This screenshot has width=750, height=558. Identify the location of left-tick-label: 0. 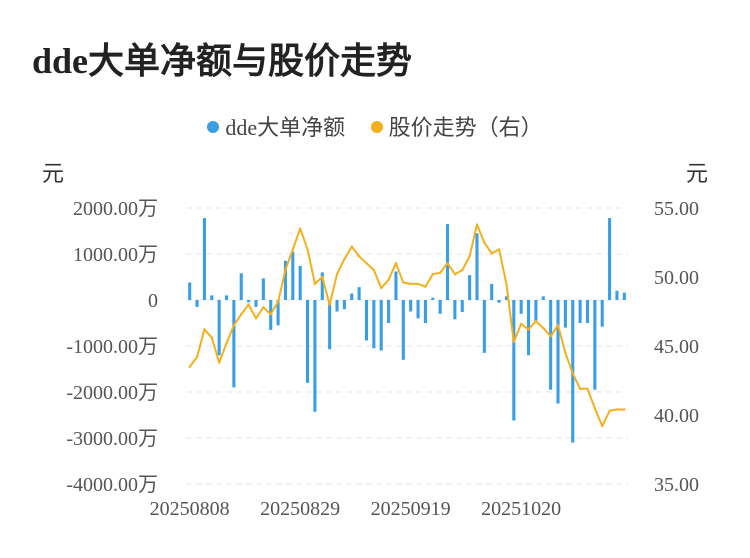
(153, 301).